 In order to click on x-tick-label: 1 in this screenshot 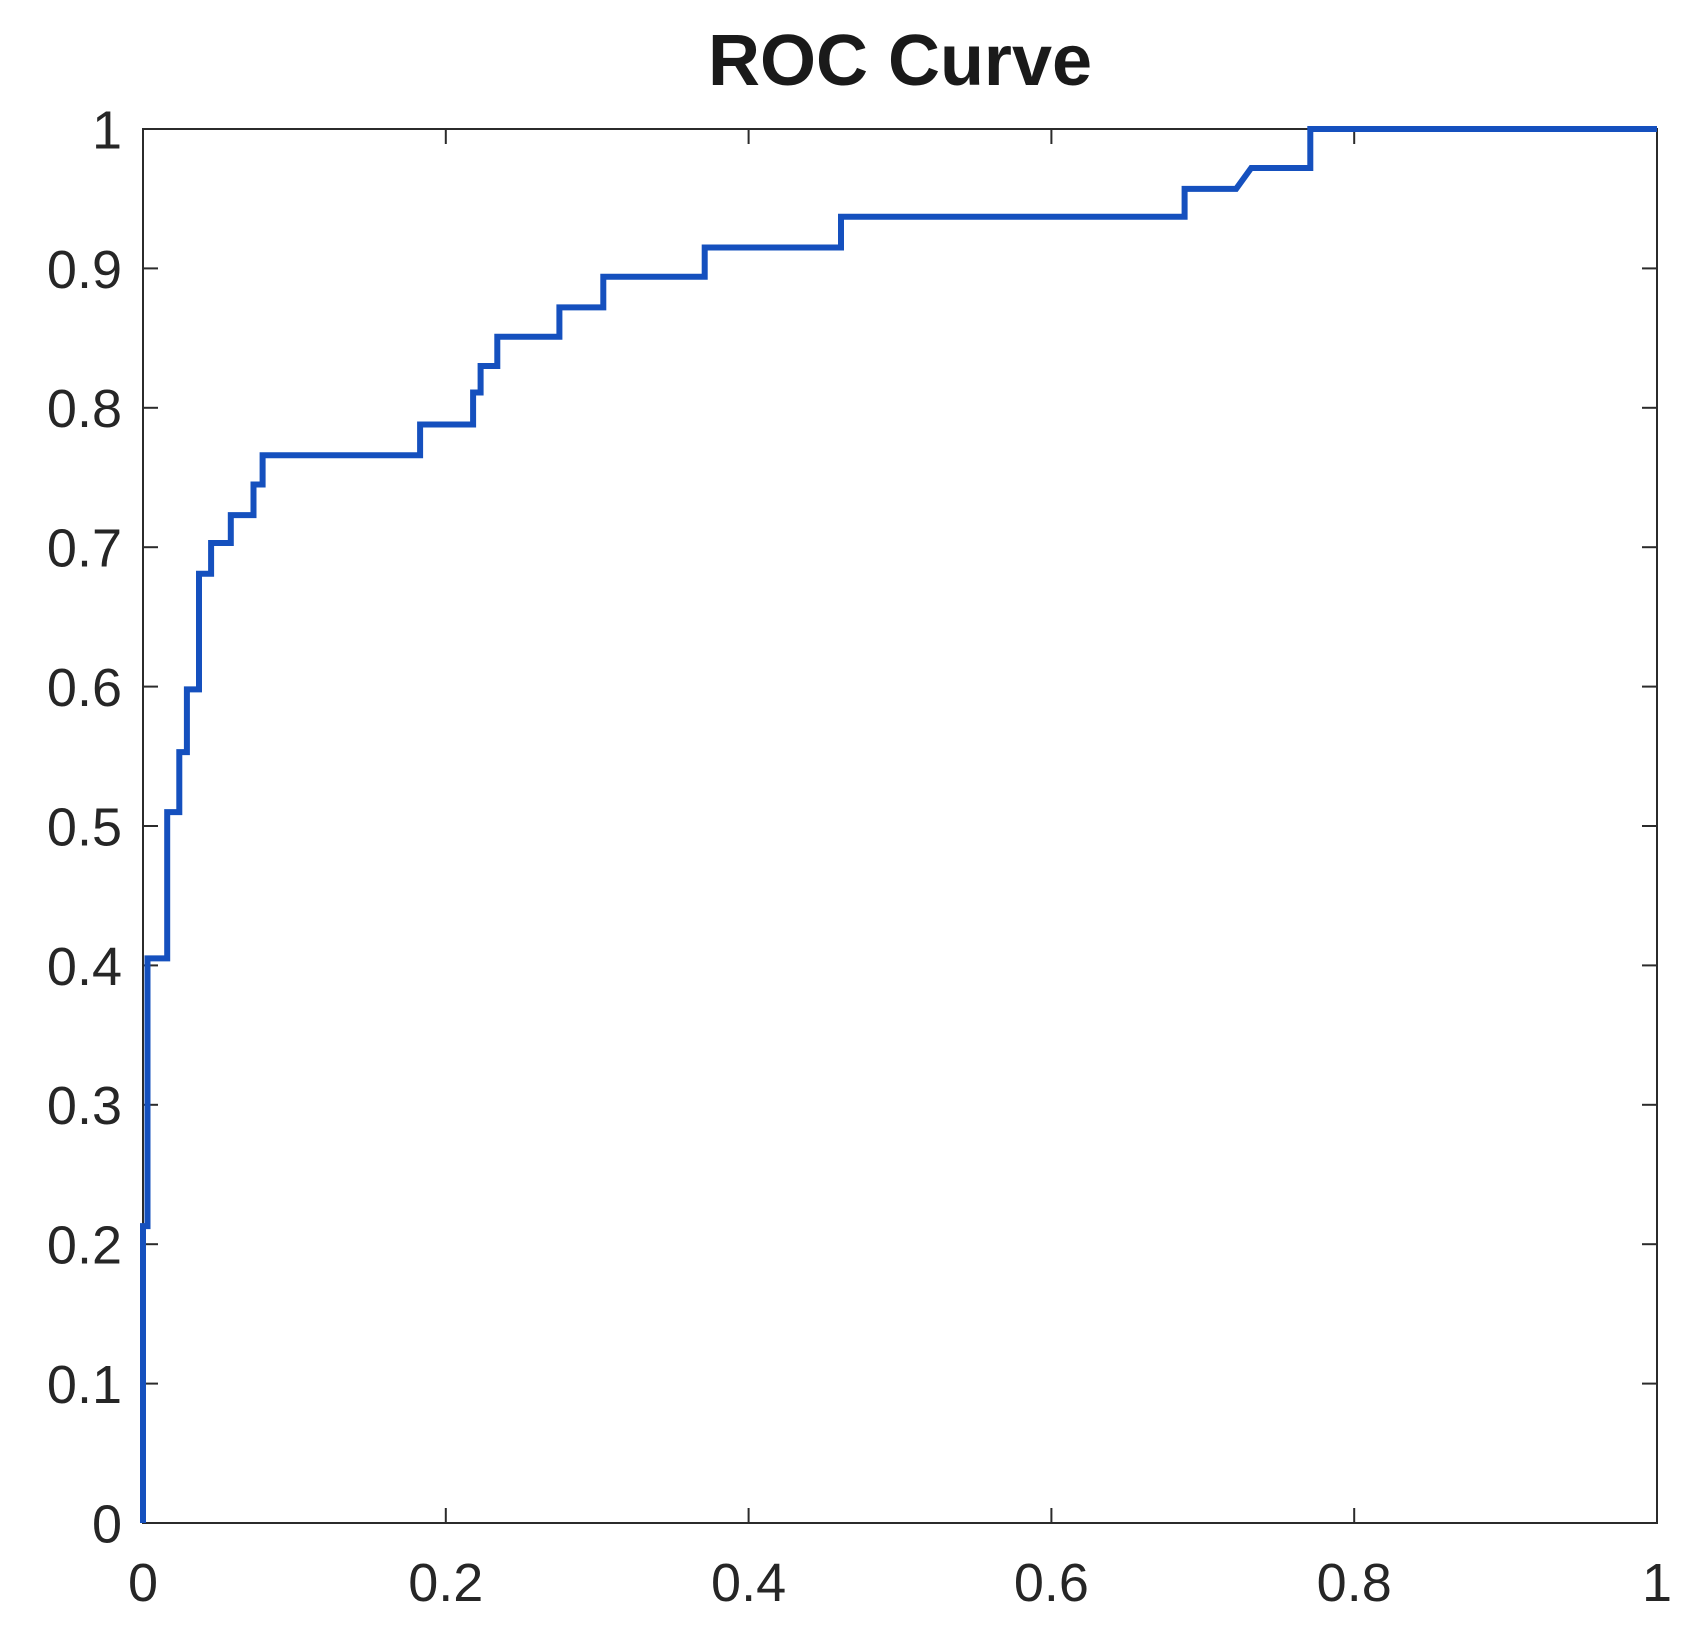, I will do `click(1657, 1583)`.